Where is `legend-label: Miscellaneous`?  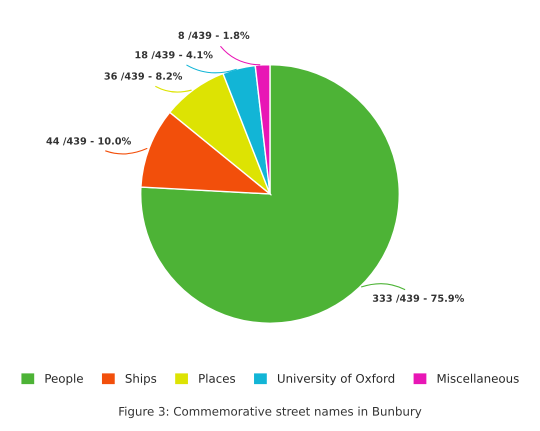
legend-label: Miscellaneous is located at coordinates (478, 378).